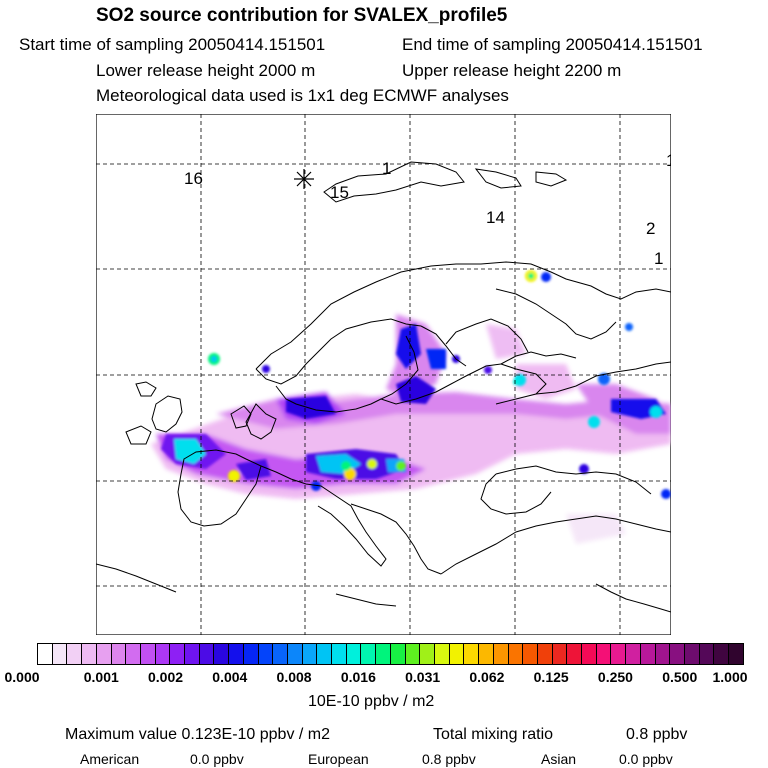 The height and width of the screenshot is (768, 768). I want to click on asian-label: Asian, so click(559, 759).